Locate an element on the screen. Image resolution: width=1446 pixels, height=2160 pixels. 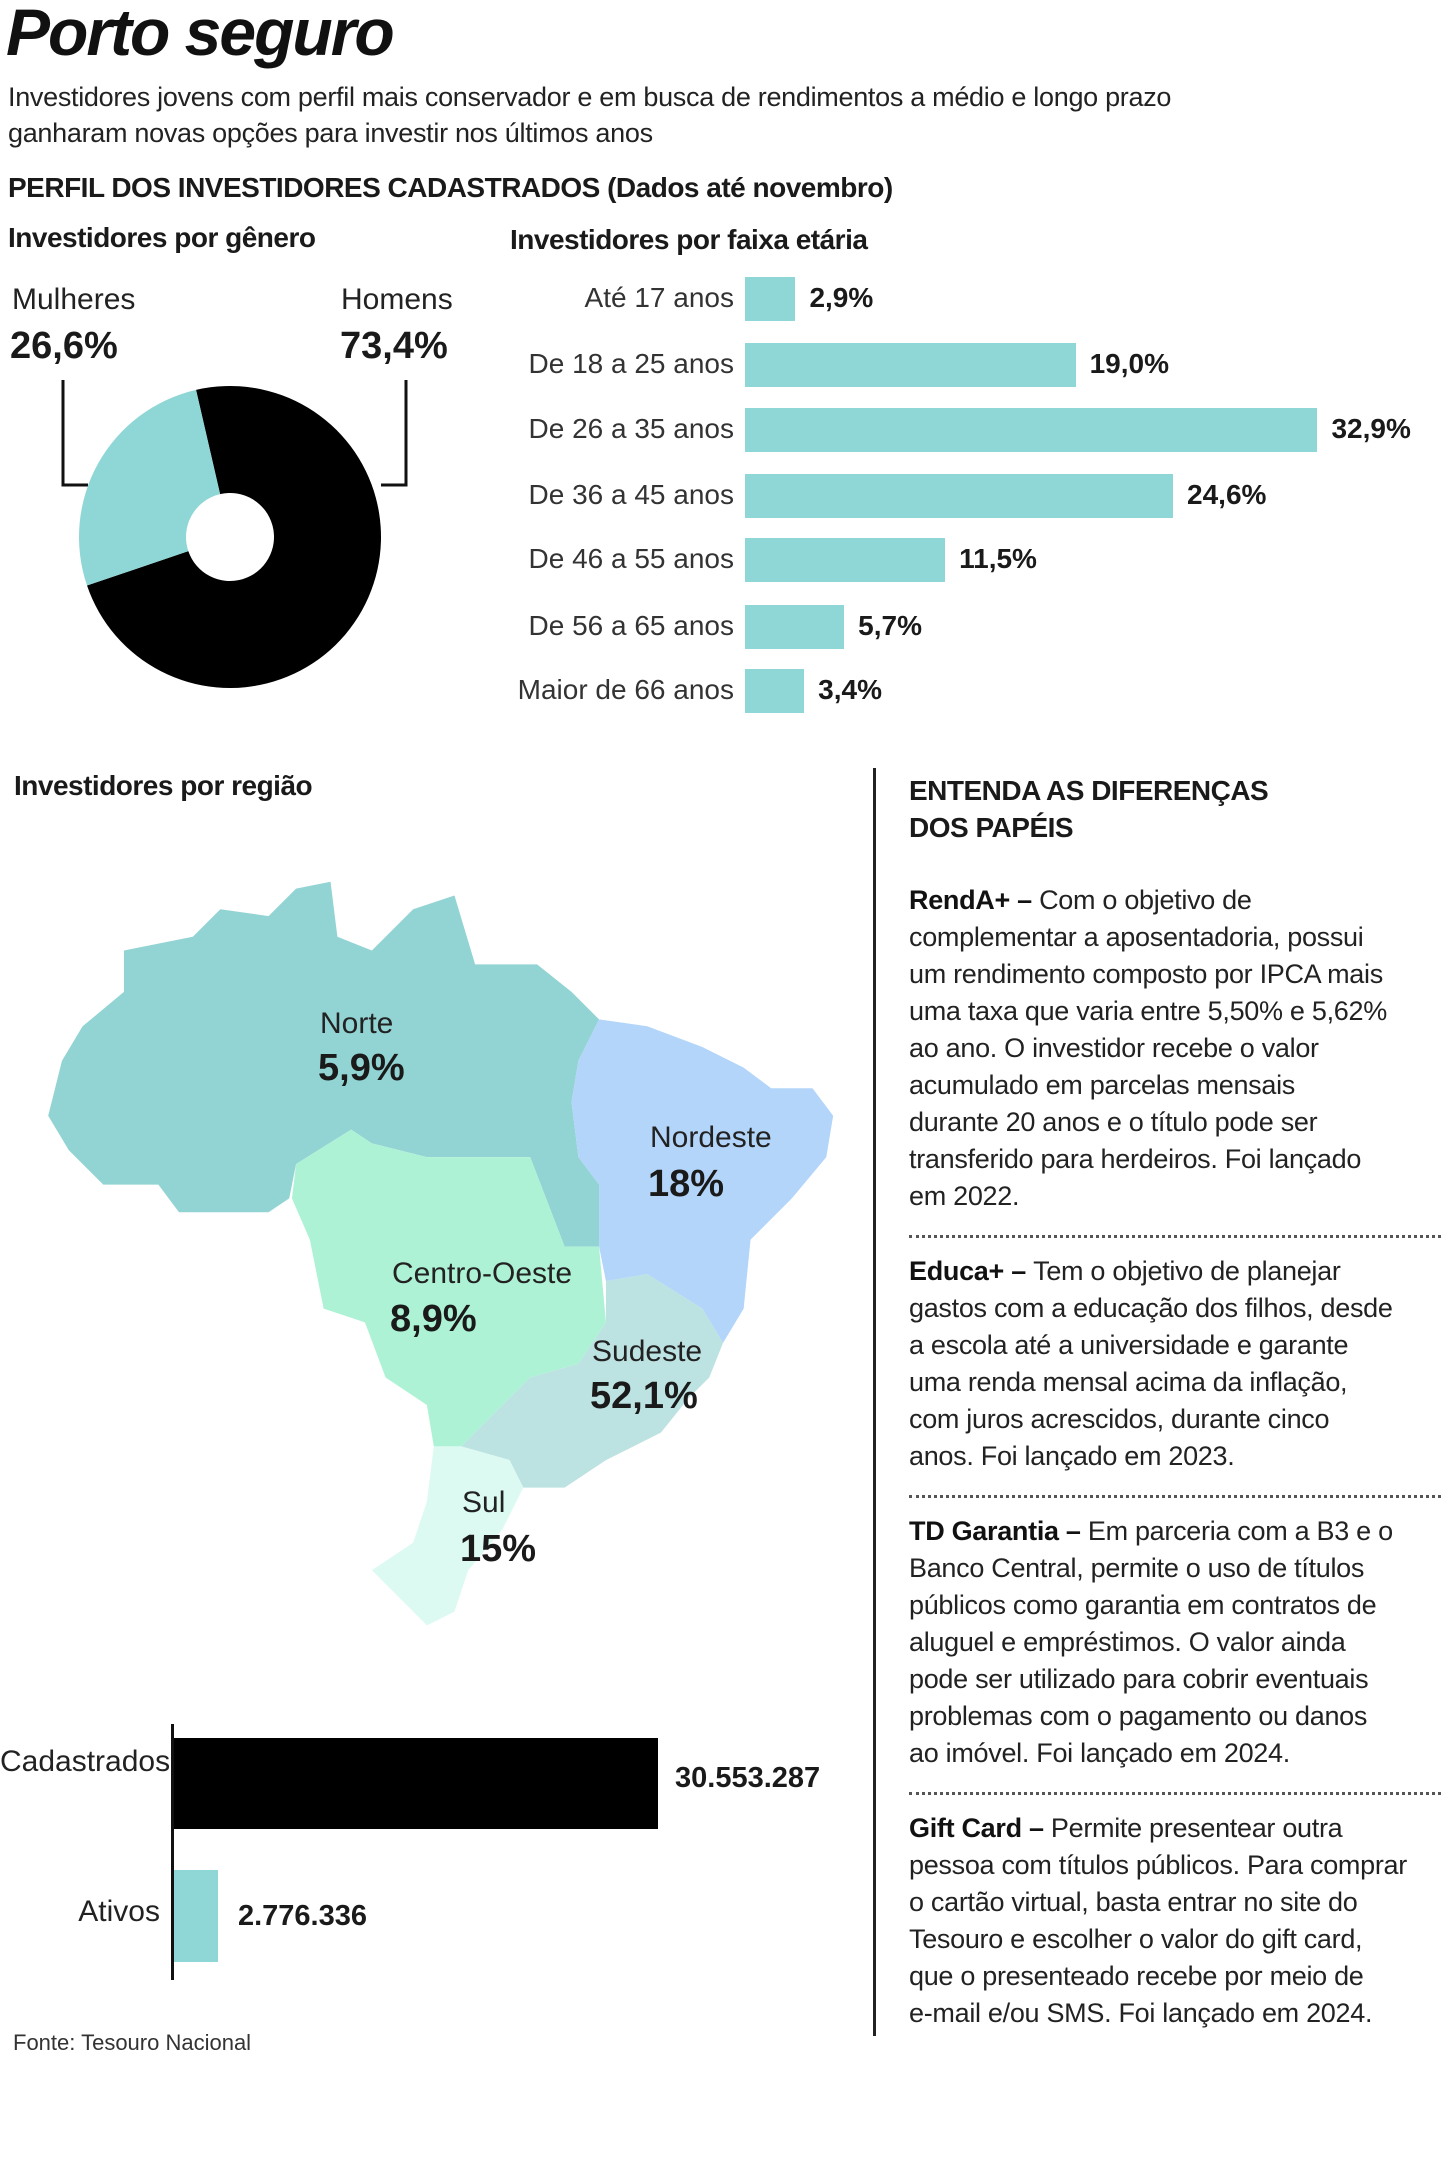
age-label: De 36 a 45 anos is located at coordinates (631, 494).